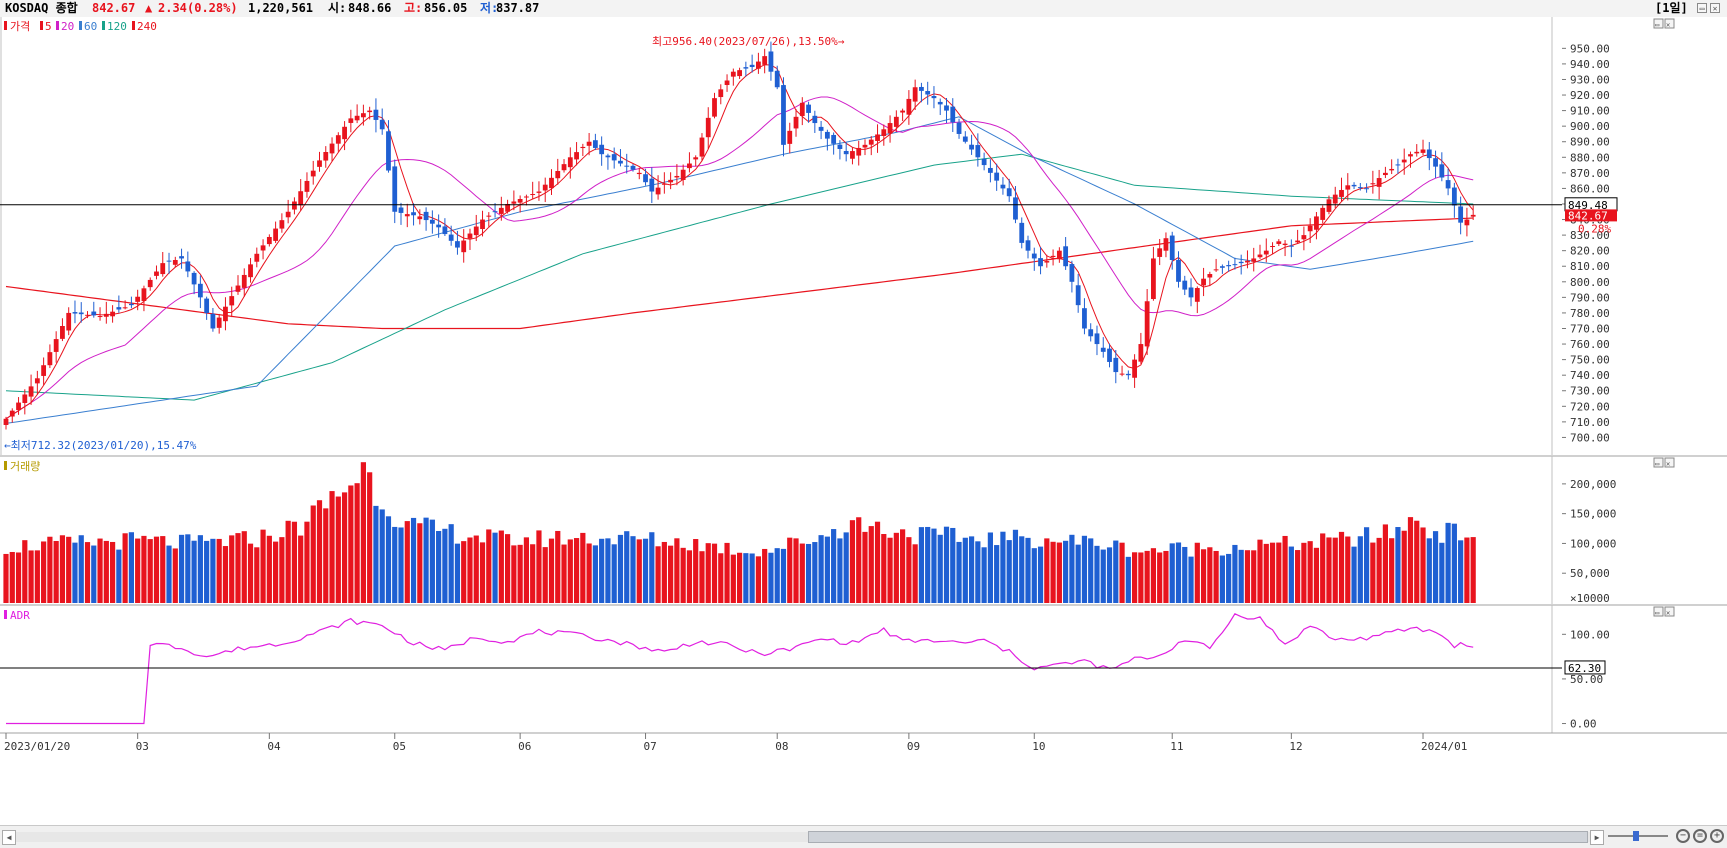 This screenshot has height=848, width=1727. I want to click on x-tick-label: 12, so click(1295, 746).